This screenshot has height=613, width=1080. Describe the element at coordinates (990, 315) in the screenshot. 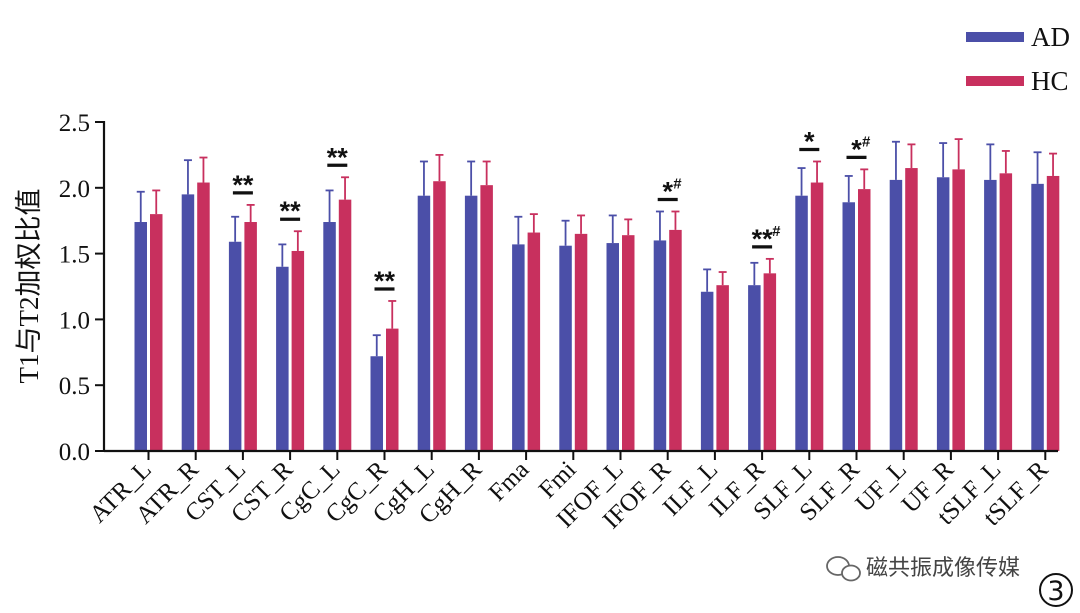

I see `bar-ad-tslf-l` at that location.